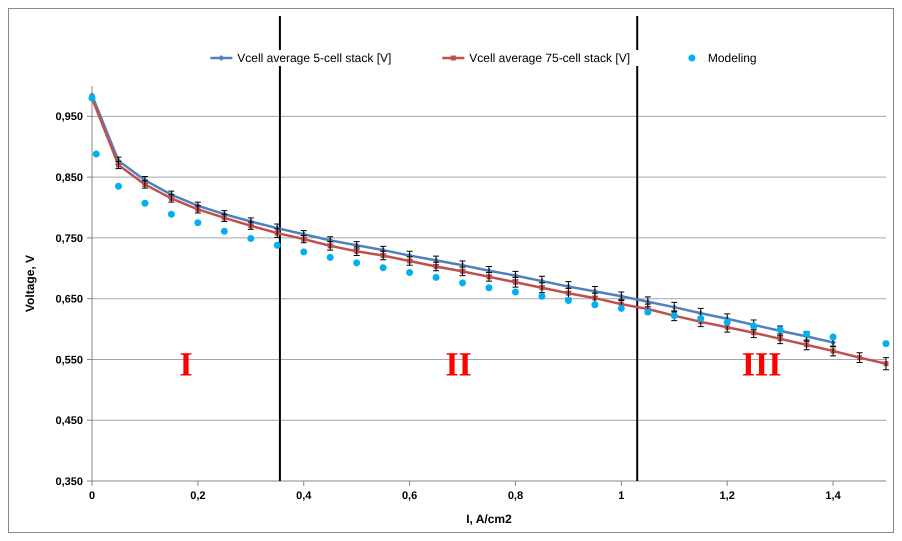 The image size is (902, 541). Describe the element at coordinates (833, 496) in the screenshot. I see `x-tick-label: 1,4` at that location.